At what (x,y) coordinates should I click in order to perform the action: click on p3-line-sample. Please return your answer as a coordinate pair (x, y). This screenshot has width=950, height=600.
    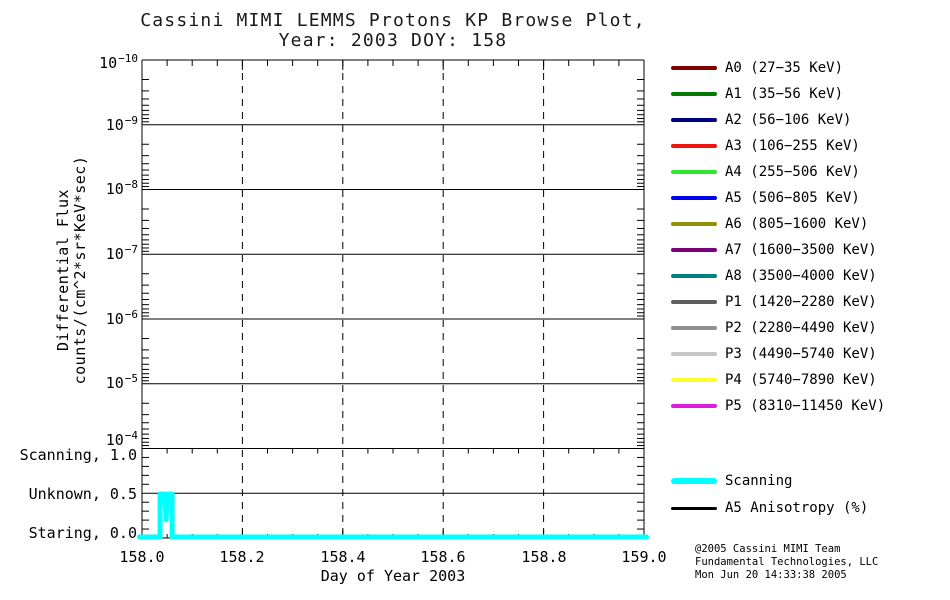
    Looking at the image, I should click on (694, 354).